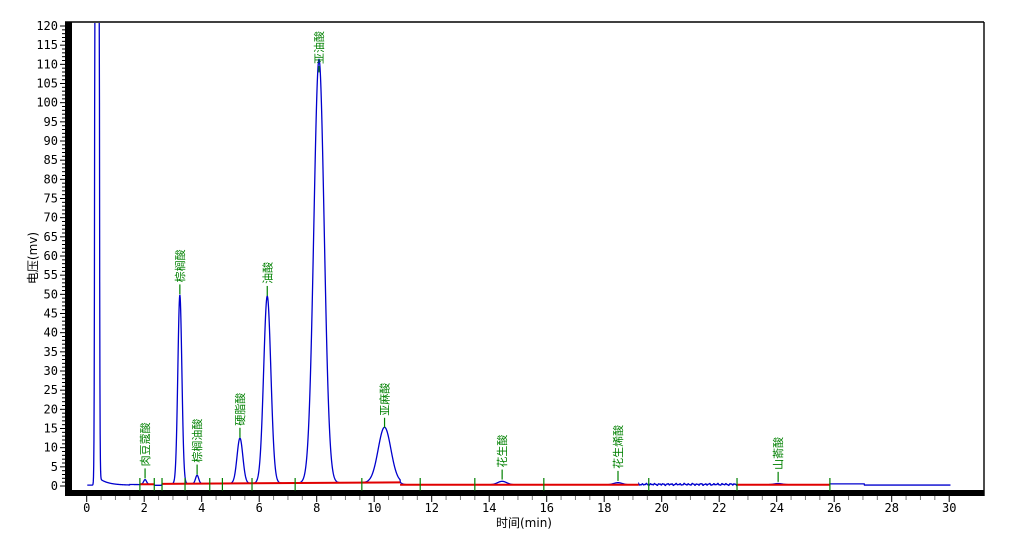  I want to click on y-tick-label: 55, so click(51, 275).